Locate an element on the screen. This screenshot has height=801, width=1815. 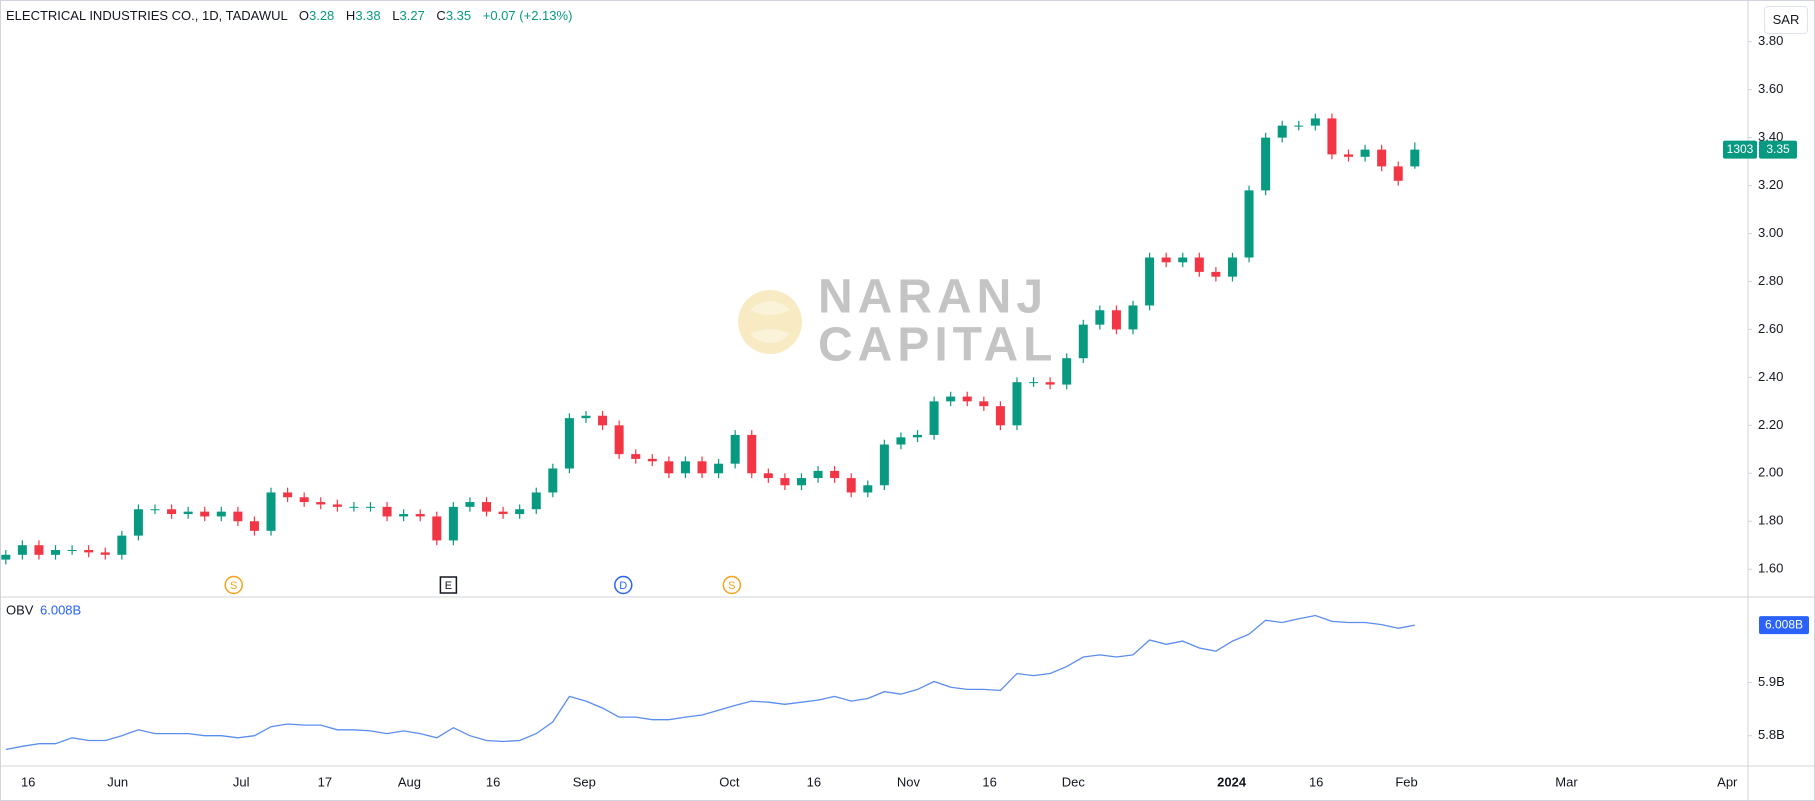
y-tick-label: 3.40 is located at coordinates (1770, 136).